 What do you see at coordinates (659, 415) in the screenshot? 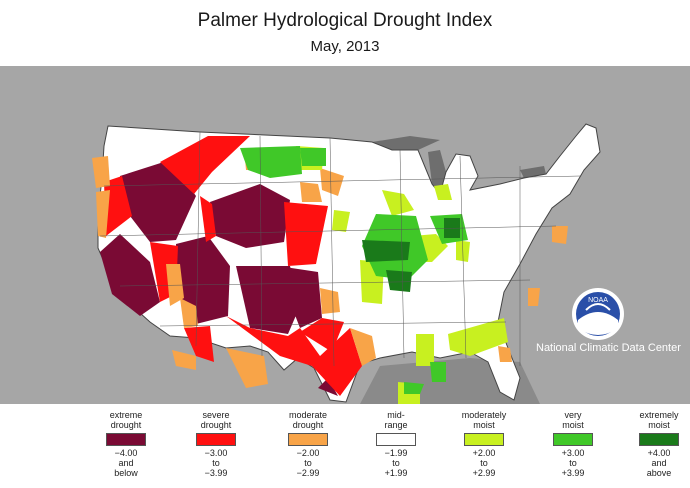
I see `legend-label-line: extremely` at bounding box center [659, 415].